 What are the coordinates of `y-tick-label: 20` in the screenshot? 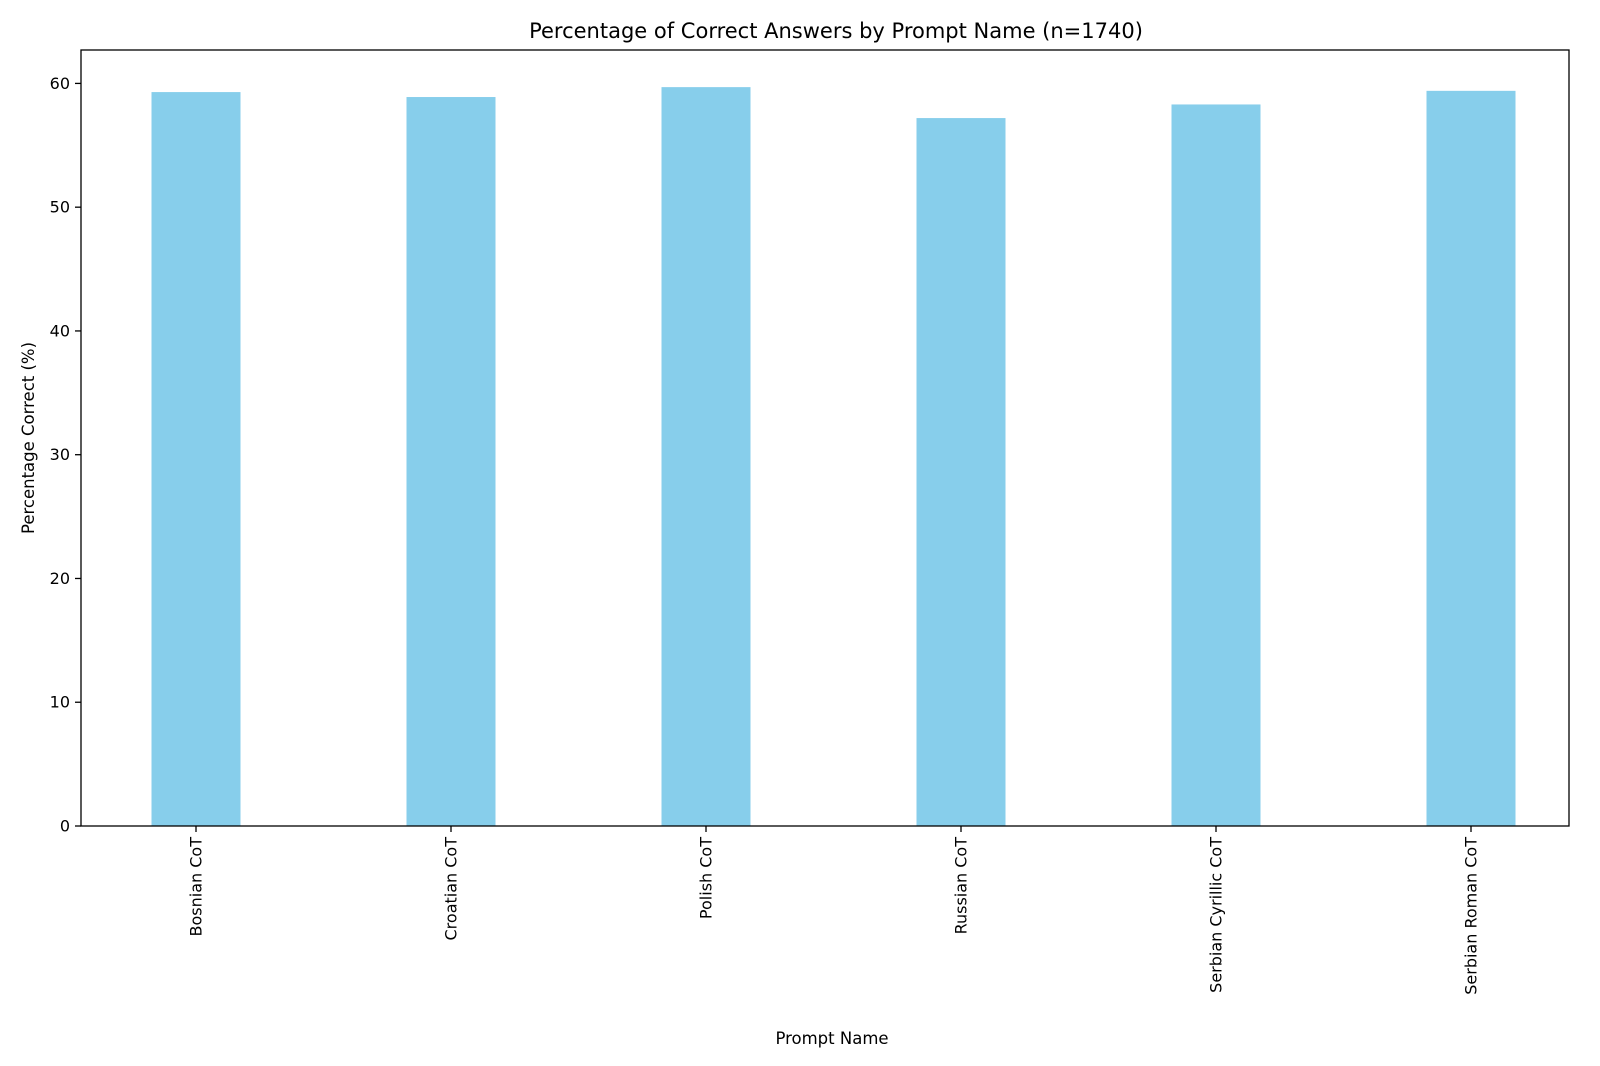 It's located at (60, 578).